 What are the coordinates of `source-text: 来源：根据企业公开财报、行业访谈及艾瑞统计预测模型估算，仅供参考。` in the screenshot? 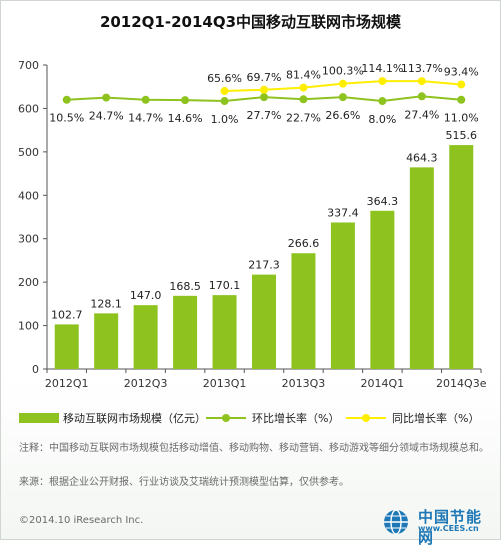 It's located at (184, 482).